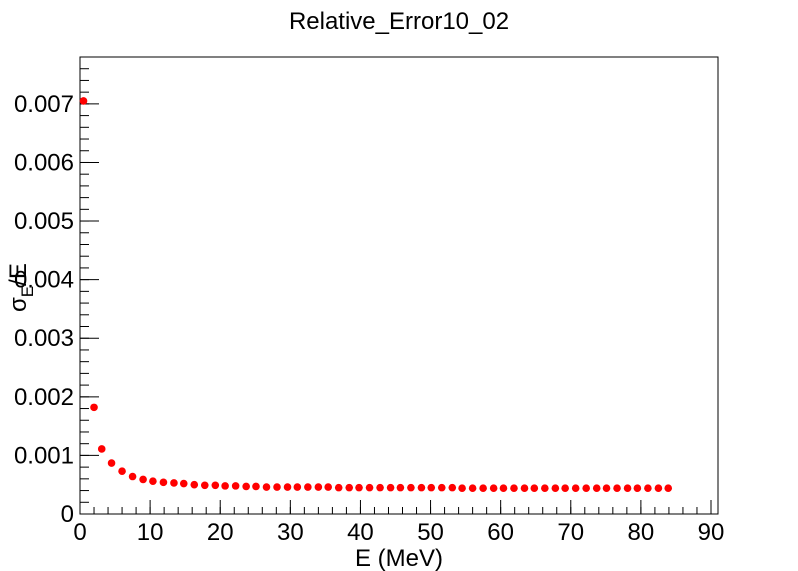  Describe the element at coordinates (360, 532) in the screenshot. I see `x-tick-label: 40` at that location.